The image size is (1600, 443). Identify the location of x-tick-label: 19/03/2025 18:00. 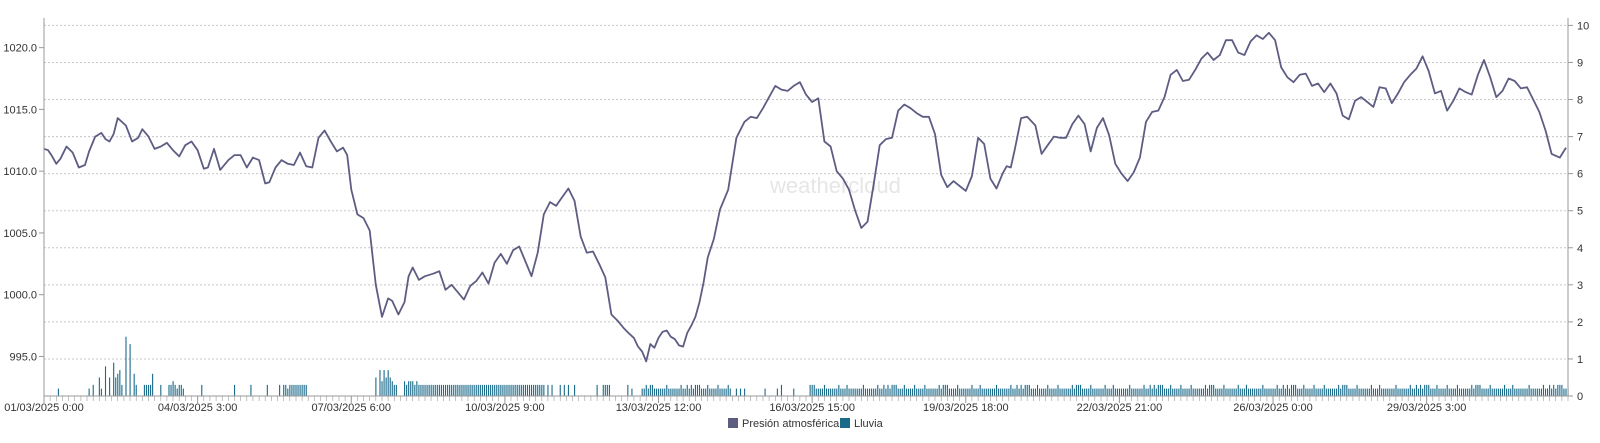
(966, 408).